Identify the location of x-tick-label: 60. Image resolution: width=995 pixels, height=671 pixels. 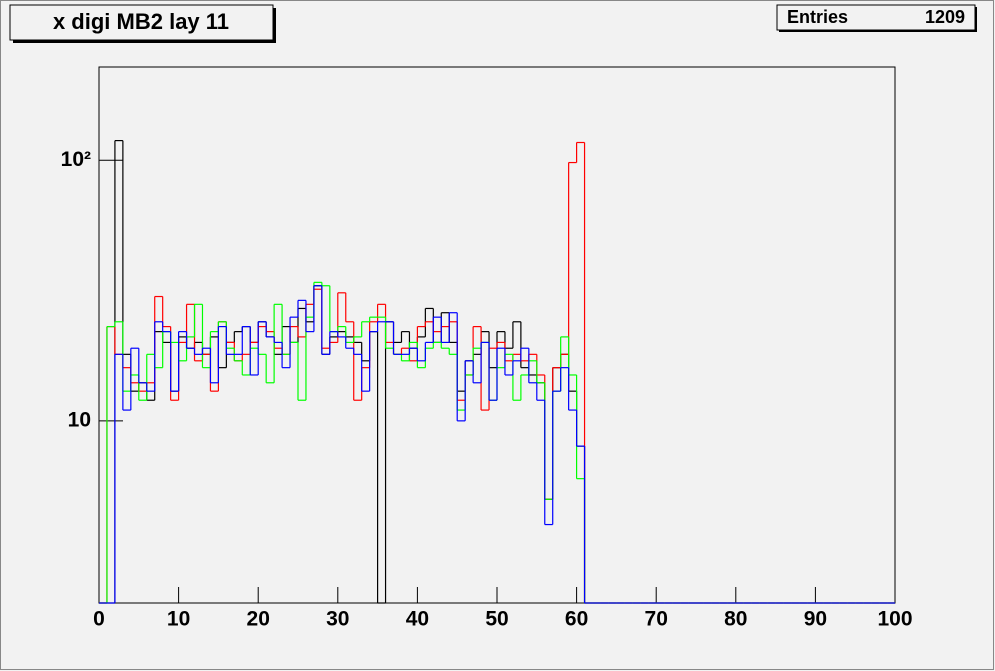
(576, 619).